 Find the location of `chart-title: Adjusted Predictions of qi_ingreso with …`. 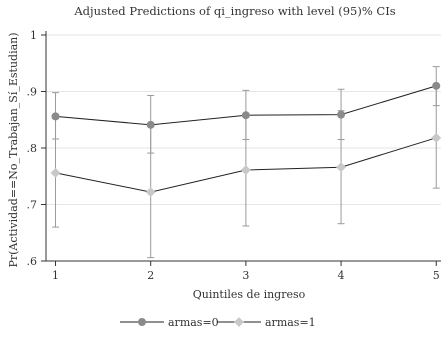

chart-title: Adjusted Predictions of qi_ingreso with … is located at coordinates (234, 11).